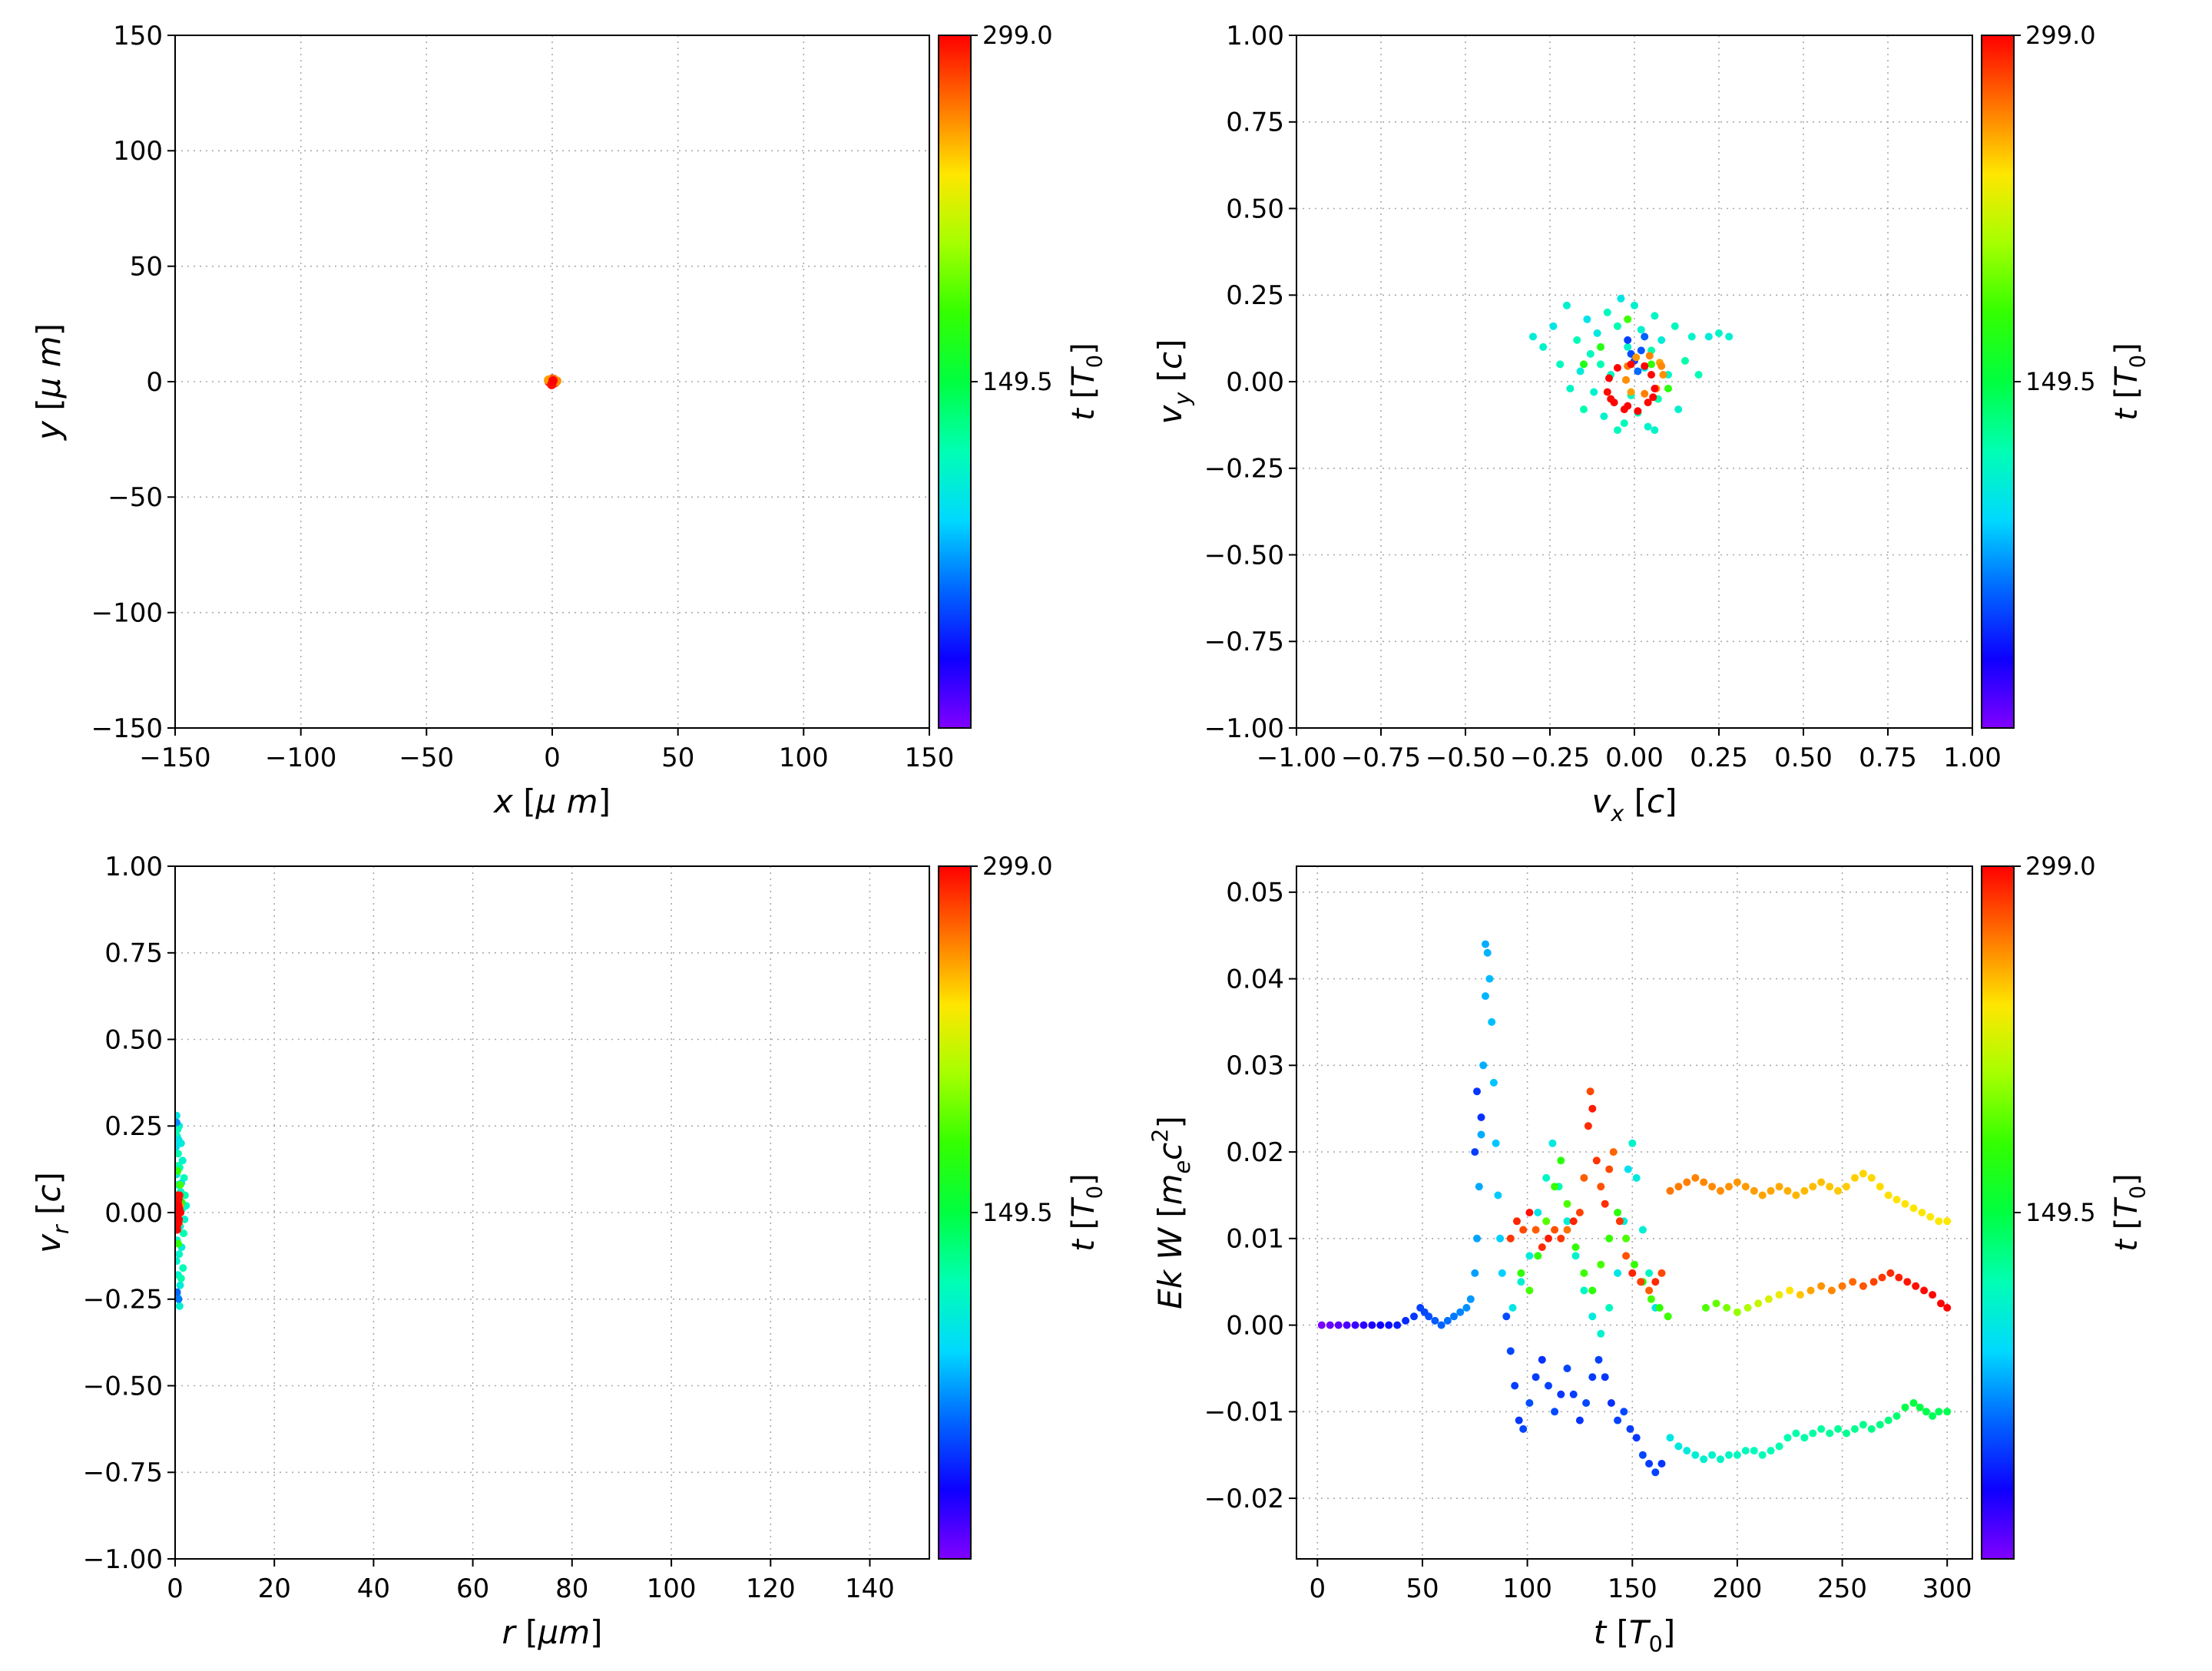 The image size is (2212, 1671). I want to click on y-tick-label: −0.75, so click(1244, 642).